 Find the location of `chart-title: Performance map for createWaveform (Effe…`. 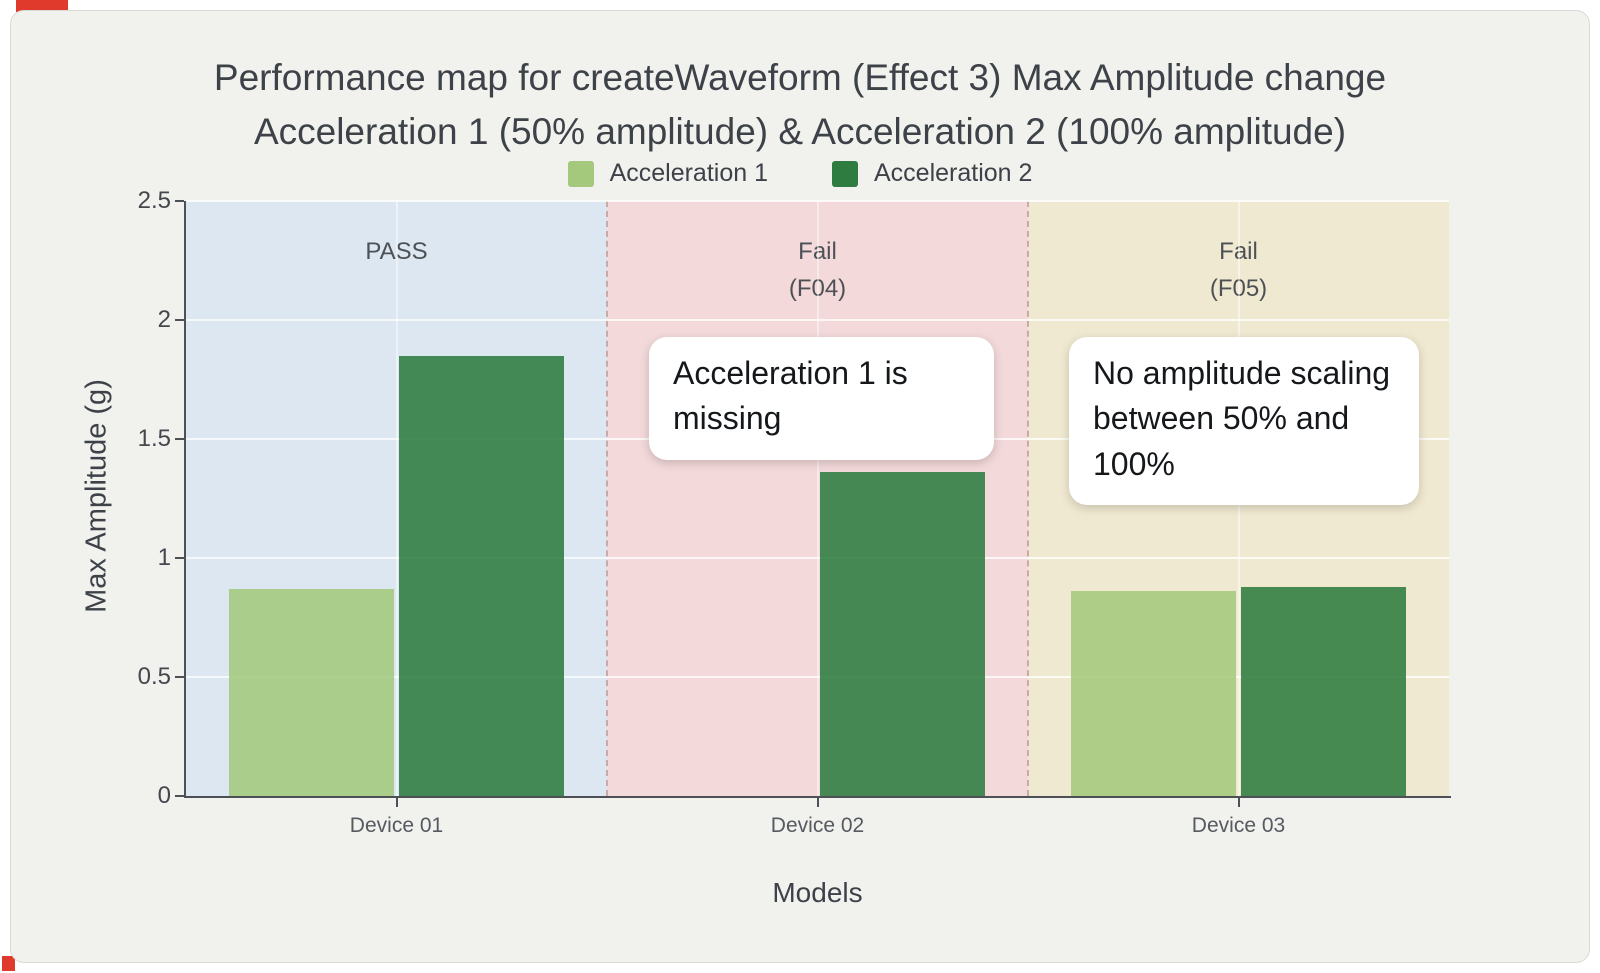

chart-title: Performance map for createWaveform (Effe… is located at coordinates (800, 104).